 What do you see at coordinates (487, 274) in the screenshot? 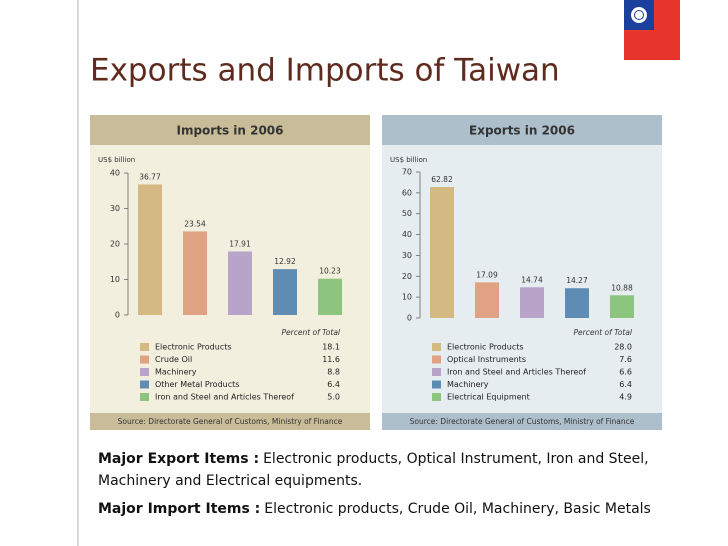
I see `value-label: 17.09` at bounding box center [487, 274].